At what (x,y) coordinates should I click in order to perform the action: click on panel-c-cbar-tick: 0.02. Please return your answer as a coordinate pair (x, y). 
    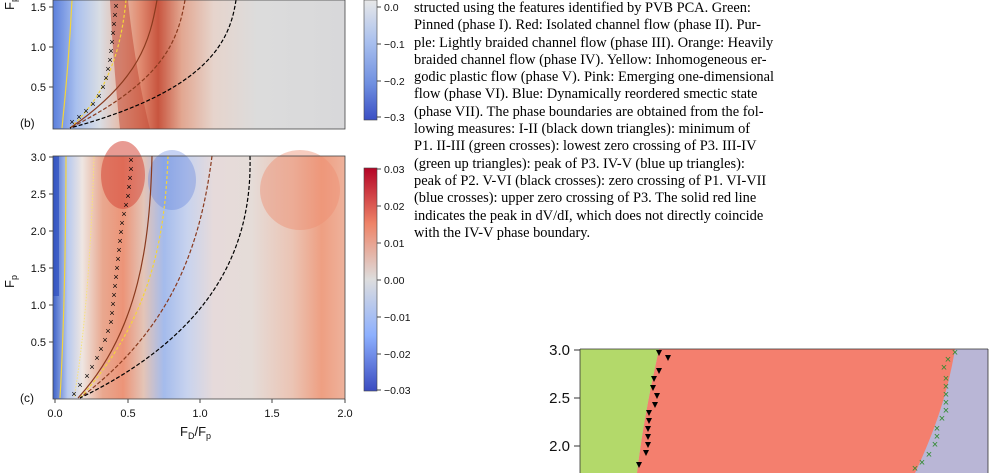
    Looking at the image, I should click on (394, 207).